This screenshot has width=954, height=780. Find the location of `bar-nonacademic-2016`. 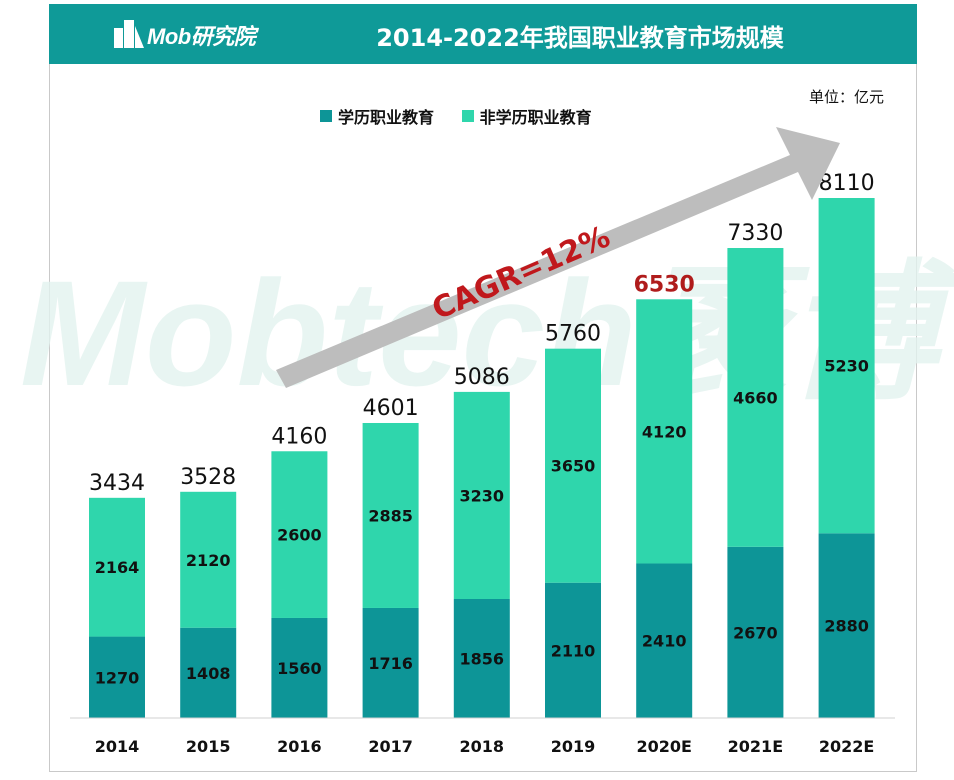

bar-nonacademic-2016 is located at coordinates (299, 534).